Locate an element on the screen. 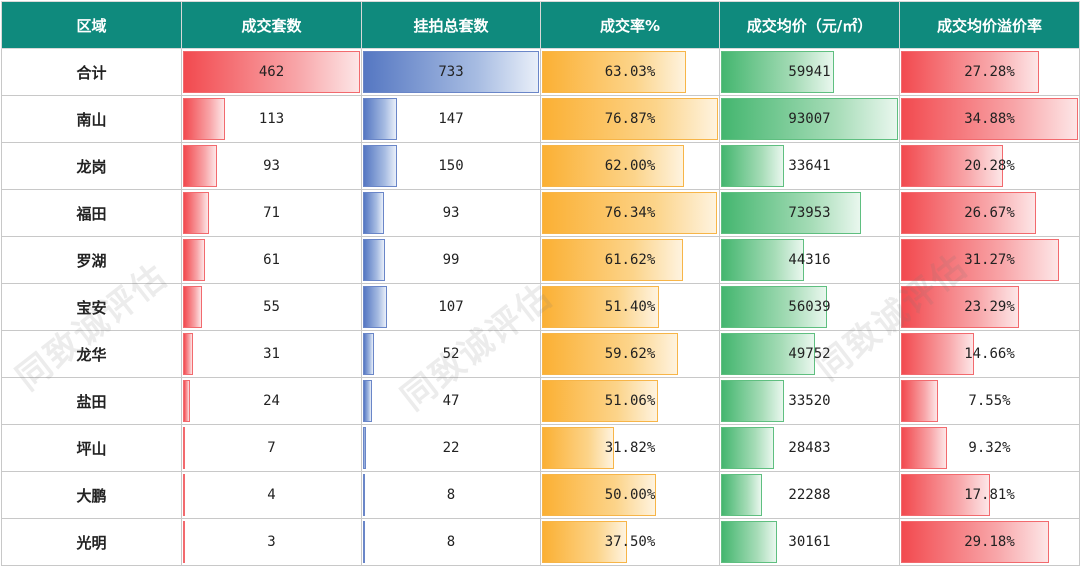 The height and width of the screenshot is (578, 1080). deals-value: 4 is located at coordinates (271, 495).